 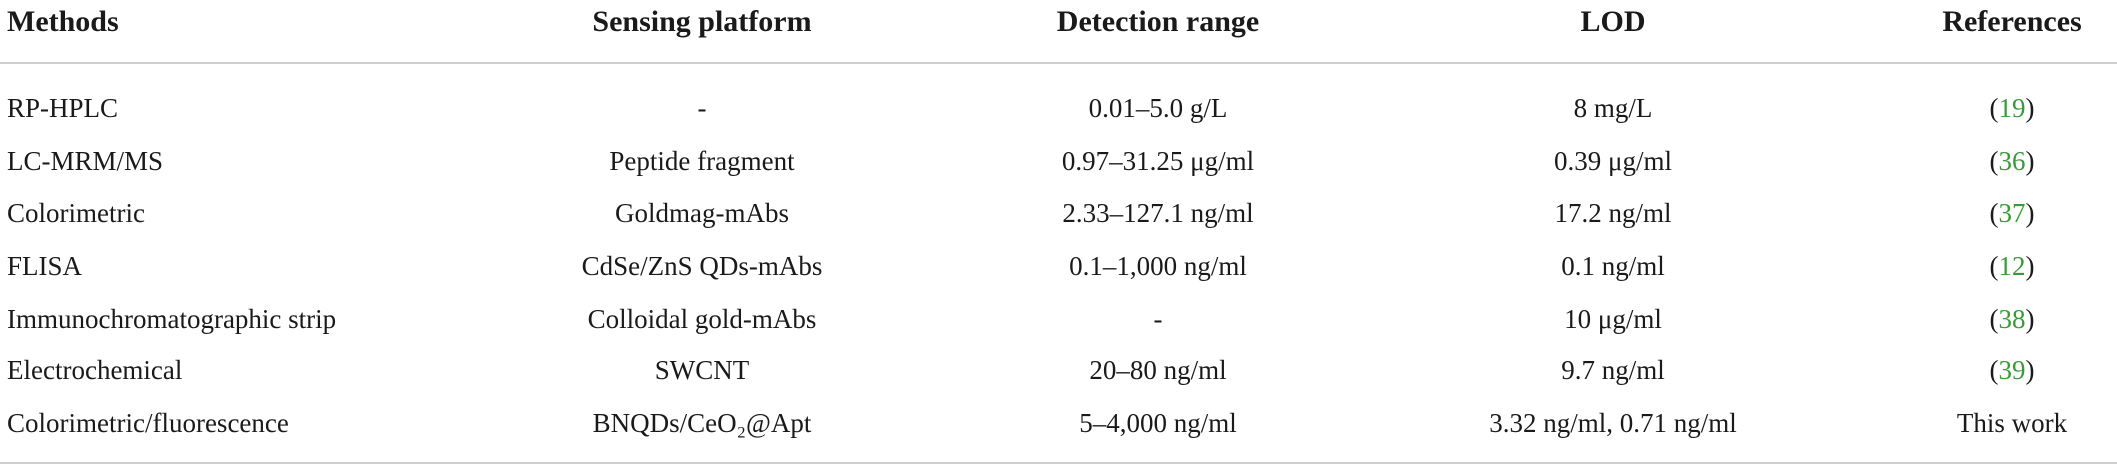 I want to click on reference: (37), so click(x=2012, y=213).